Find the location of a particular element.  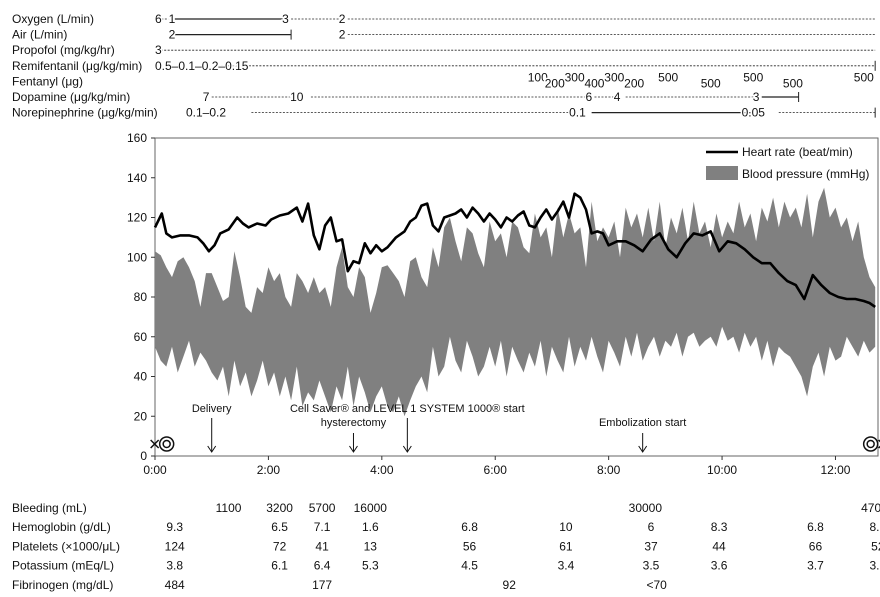

lab-value: 1100 is located at coordinates (229, 508).